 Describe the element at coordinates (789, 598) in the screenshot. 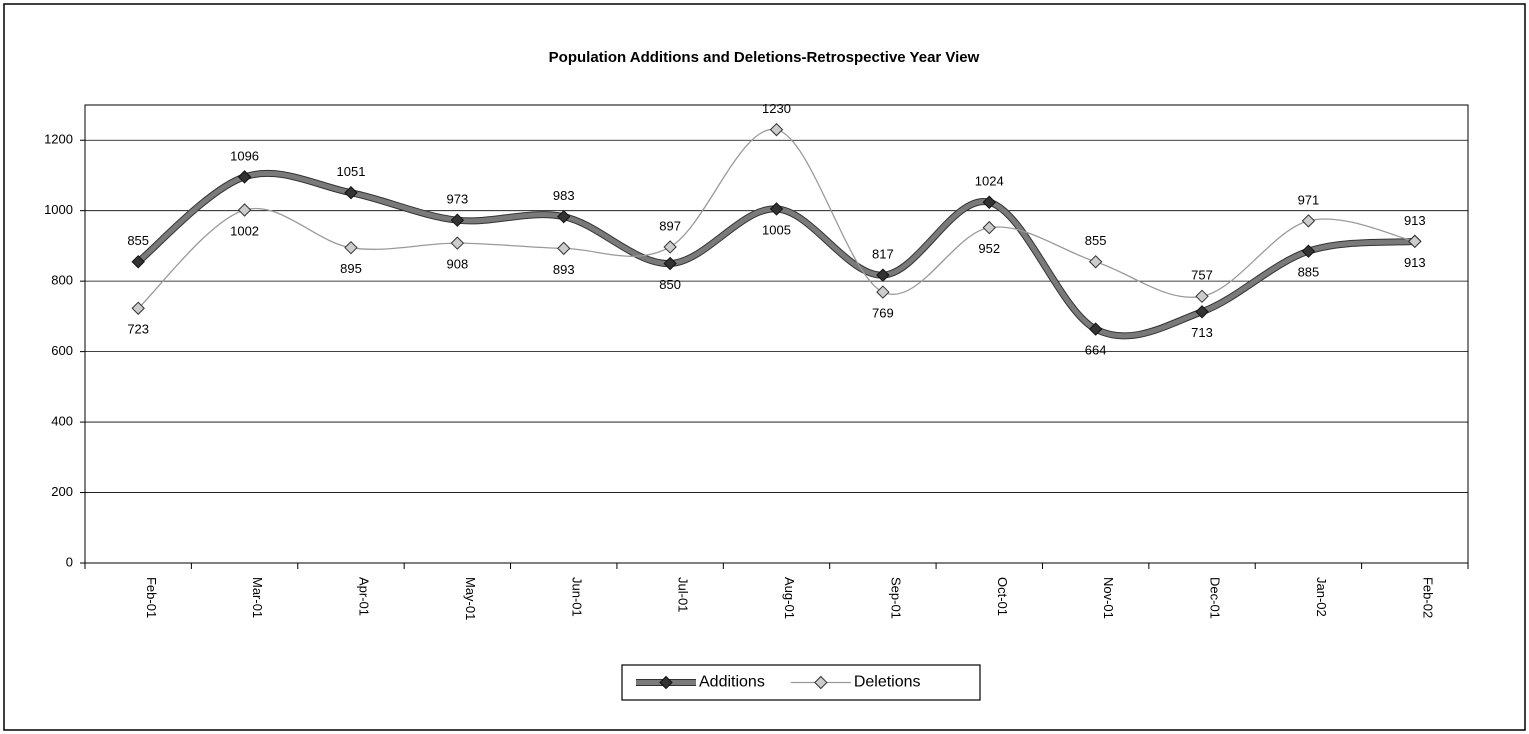

I see `x-tick-label: Aug-01` at that location.